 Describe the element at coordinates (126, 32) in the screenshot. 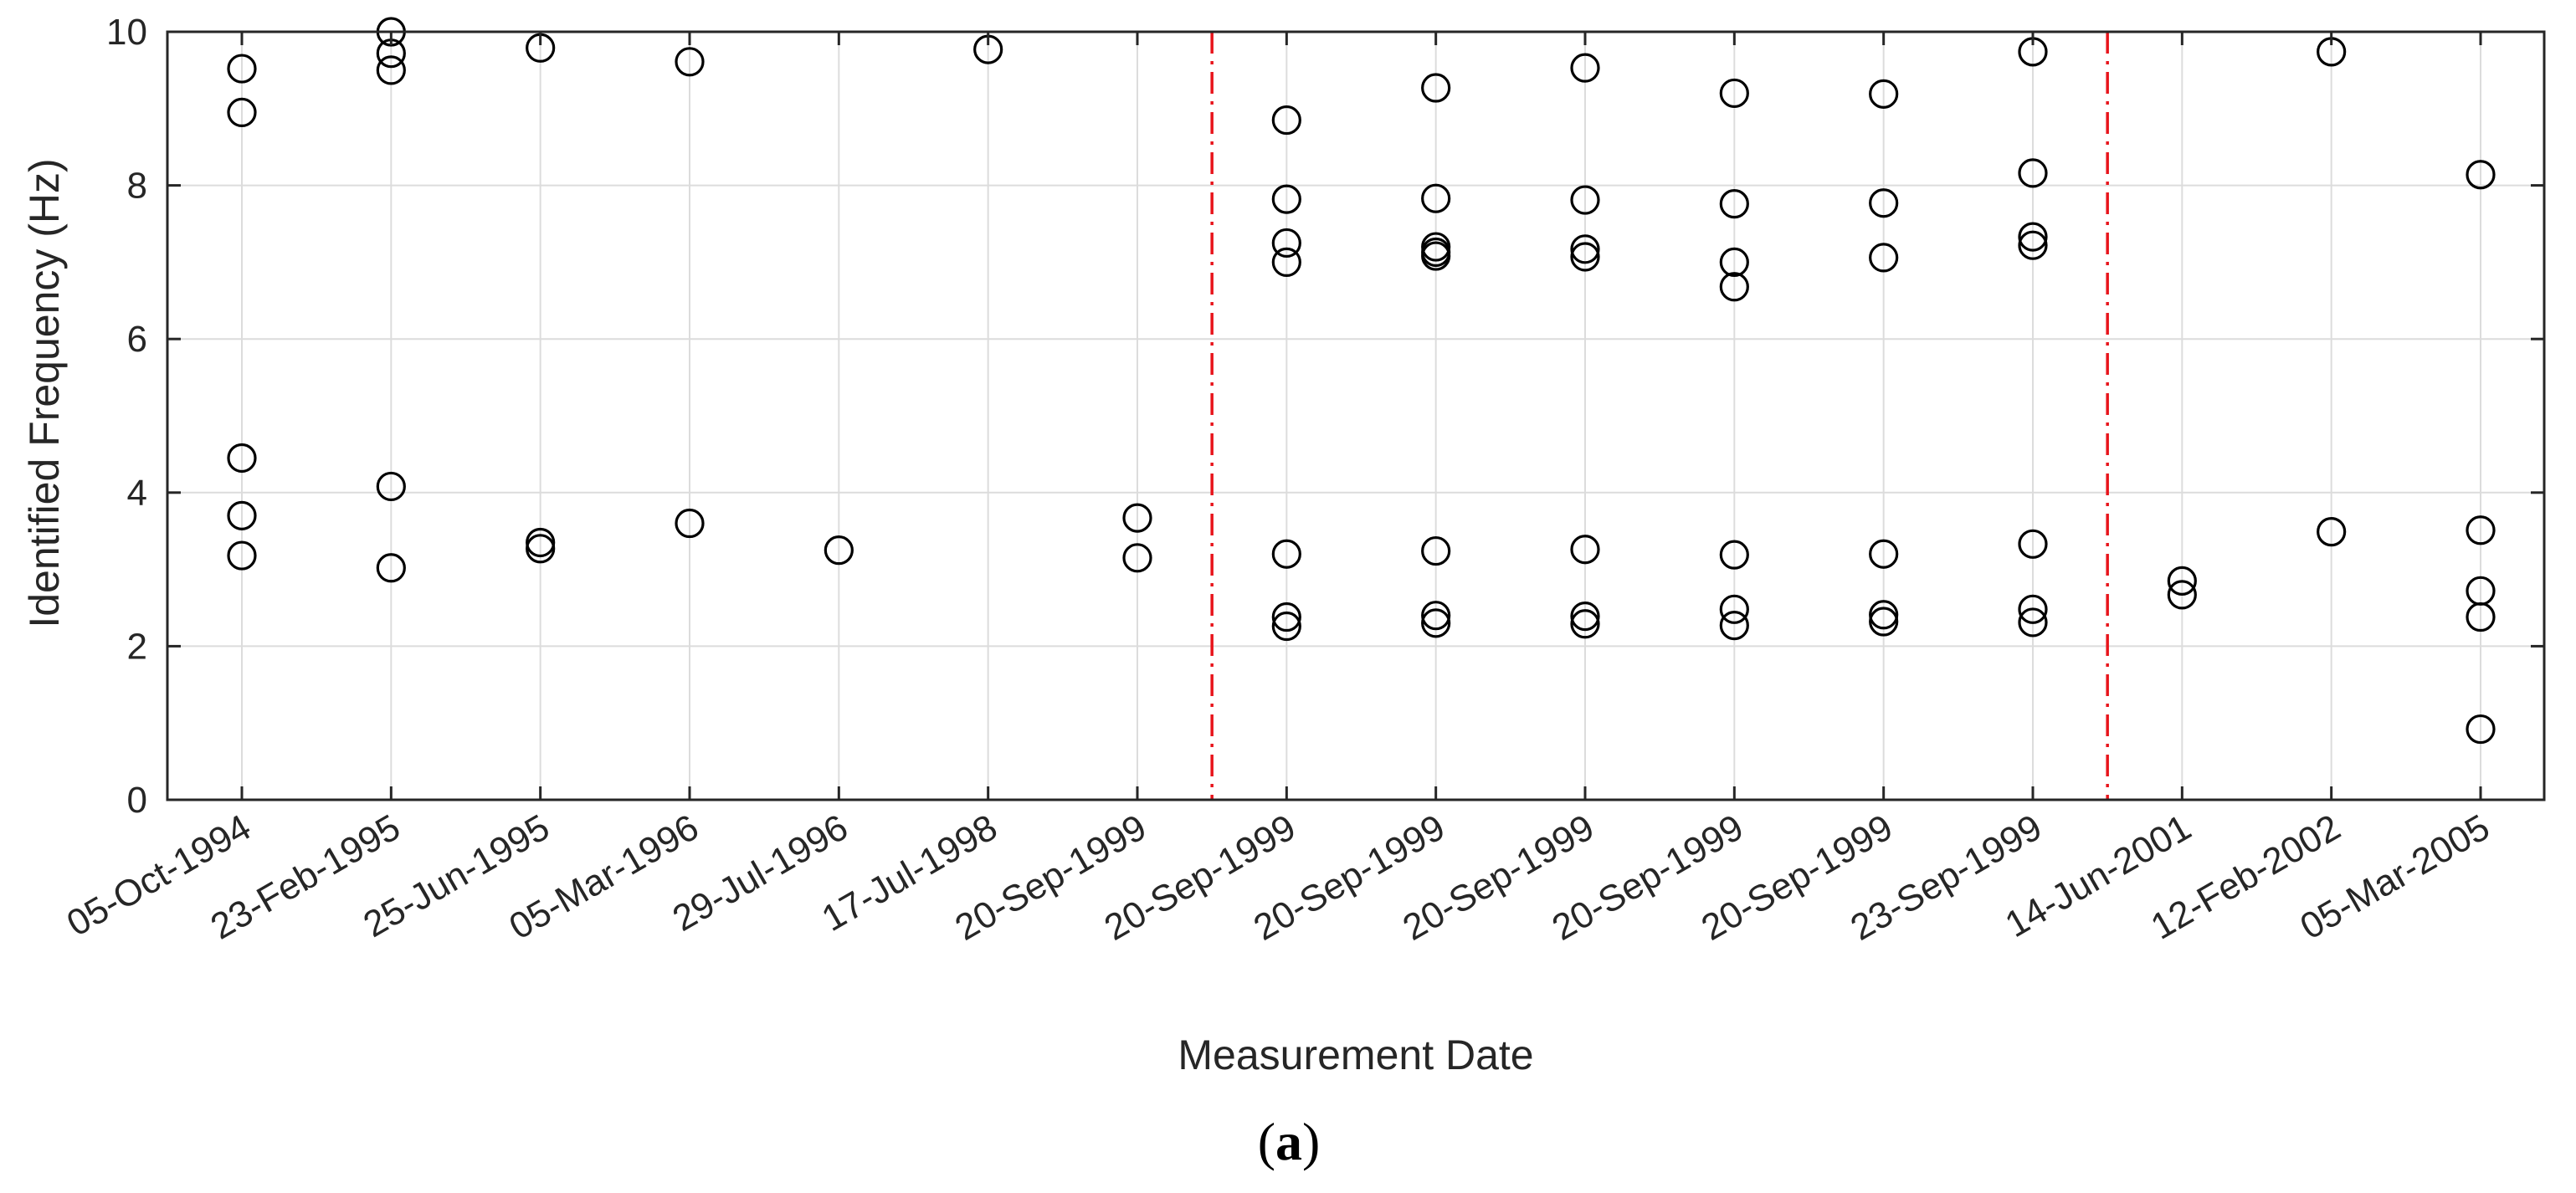

I see `y-tick-label: 10` at that location.